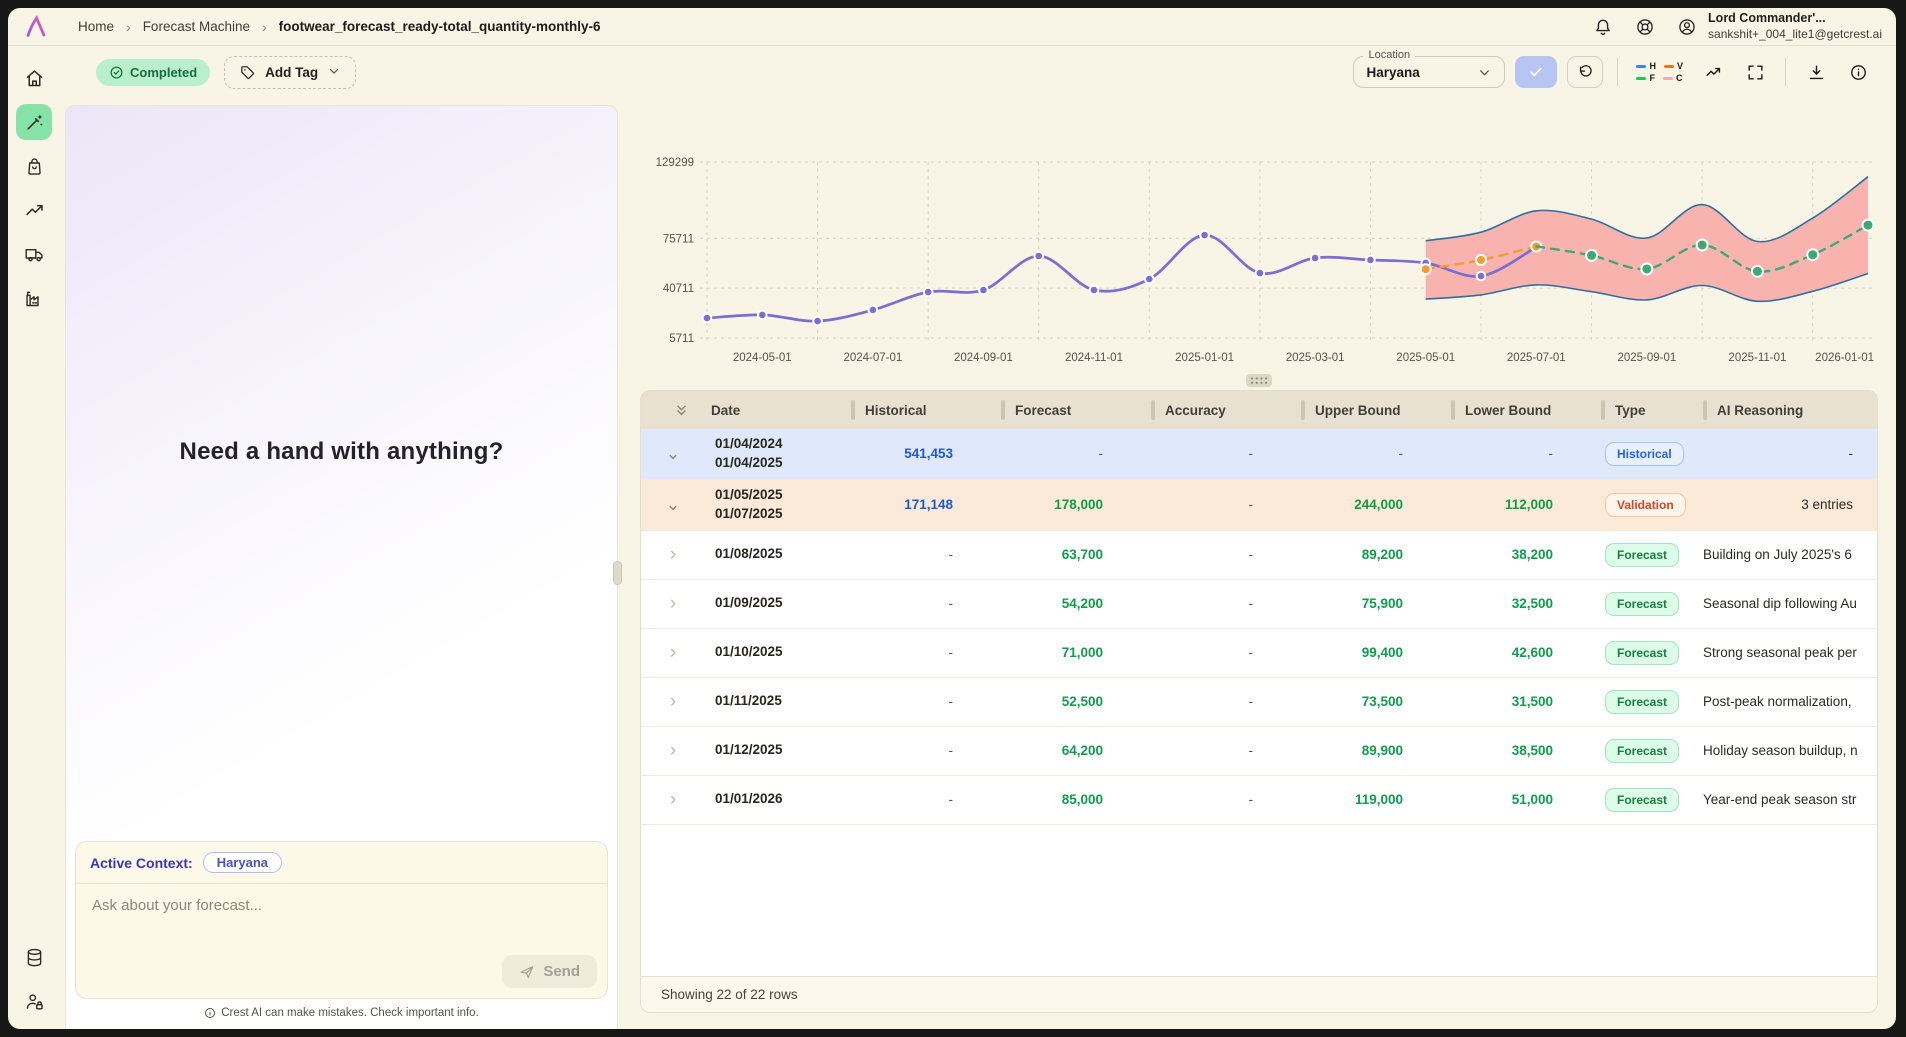  What do you see at coordinates (290, 72) in the screenshot?
I see `add-tag-button: Add Tag` at bounding box center [290, 72].